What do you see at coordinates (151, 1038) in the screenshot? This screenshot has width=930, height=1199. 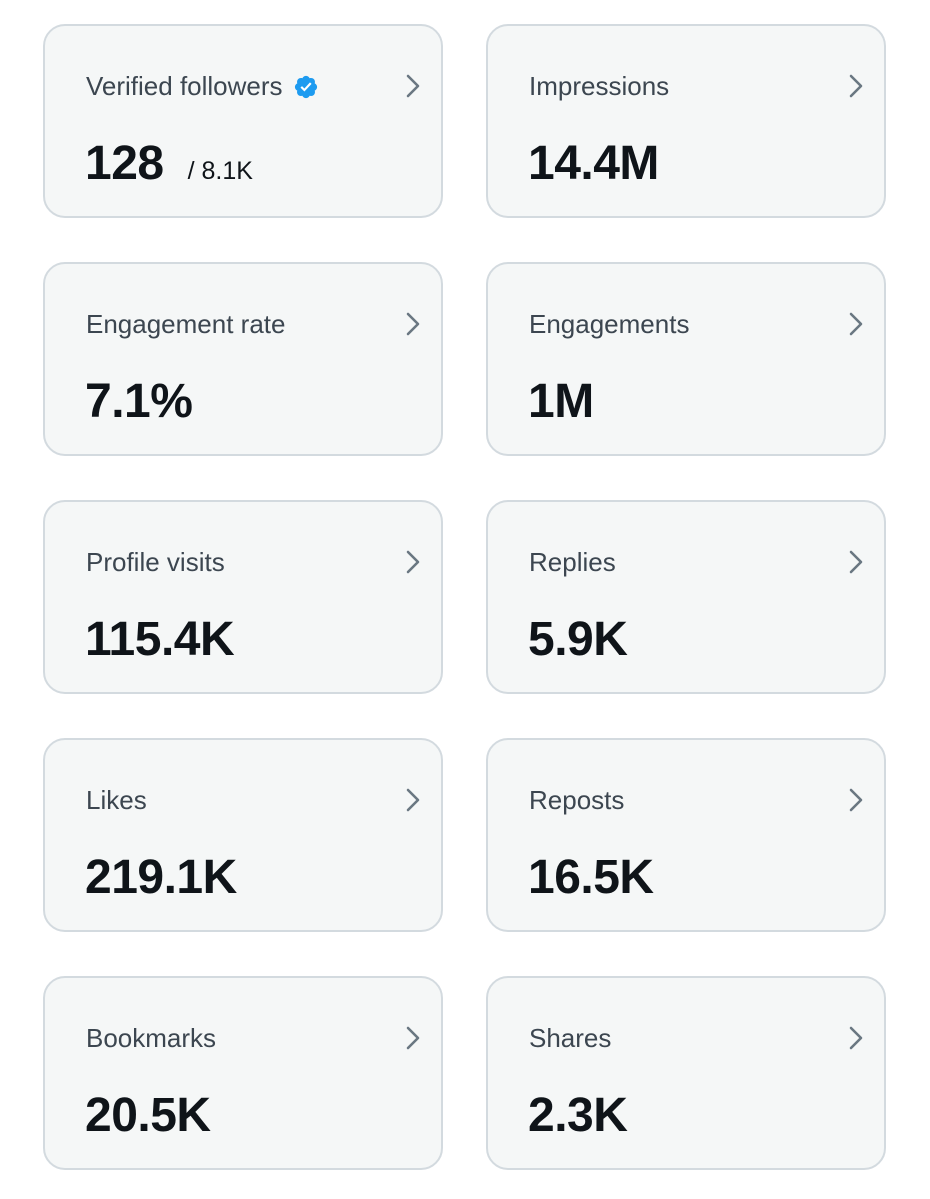 I see `card-label: Bookmarks` at bounding box center [151, 1038].